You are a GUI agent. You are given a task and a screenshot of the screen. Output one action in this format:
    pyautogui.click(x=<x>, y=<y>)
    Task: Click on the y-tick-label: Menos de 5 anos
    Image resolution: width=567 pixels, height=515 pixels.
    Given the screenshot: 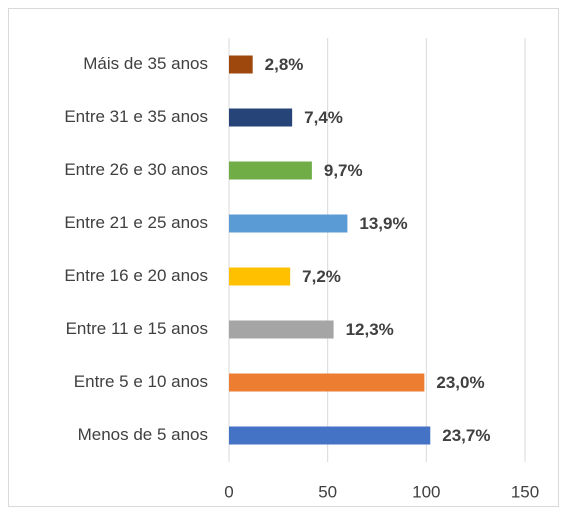 What is the action you would take?
    pyautogui.click(x=143, y=434)
    